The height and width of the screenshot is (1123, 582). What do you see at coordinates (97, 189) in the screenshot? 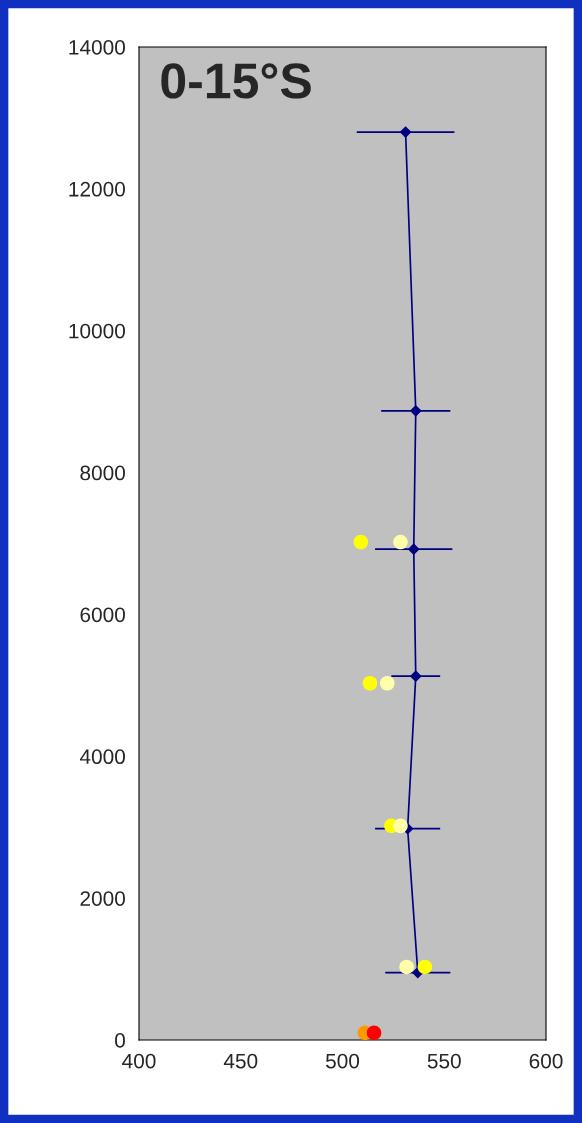
I see `y-tick-label: 12000` at bounding box center [97, 189].